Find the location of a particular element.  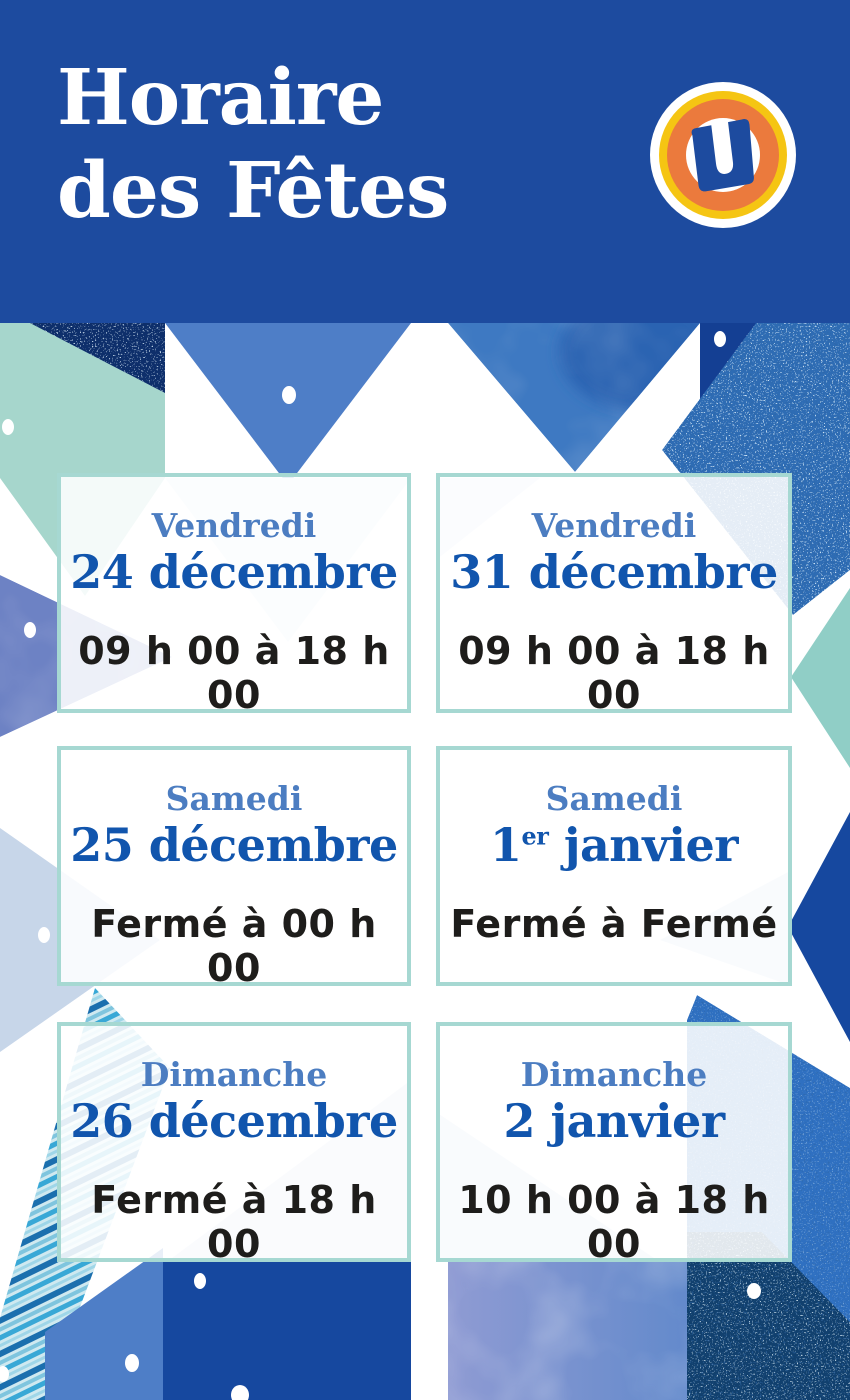

card-hours: 10 h 00 à 18 h 00 is located at coordinates (614, 1221).